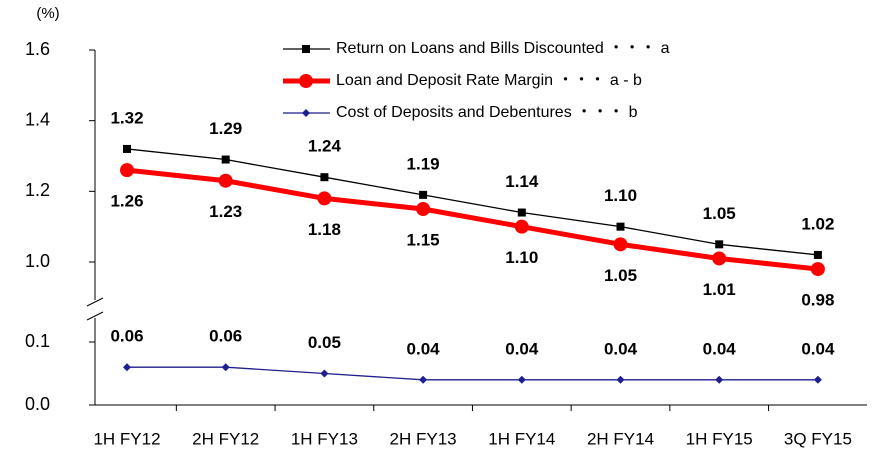 This screenshot has width=882, height=455. Describe the element at coordinates (472, 373) in the screenshot. I see `series-line` at that location.